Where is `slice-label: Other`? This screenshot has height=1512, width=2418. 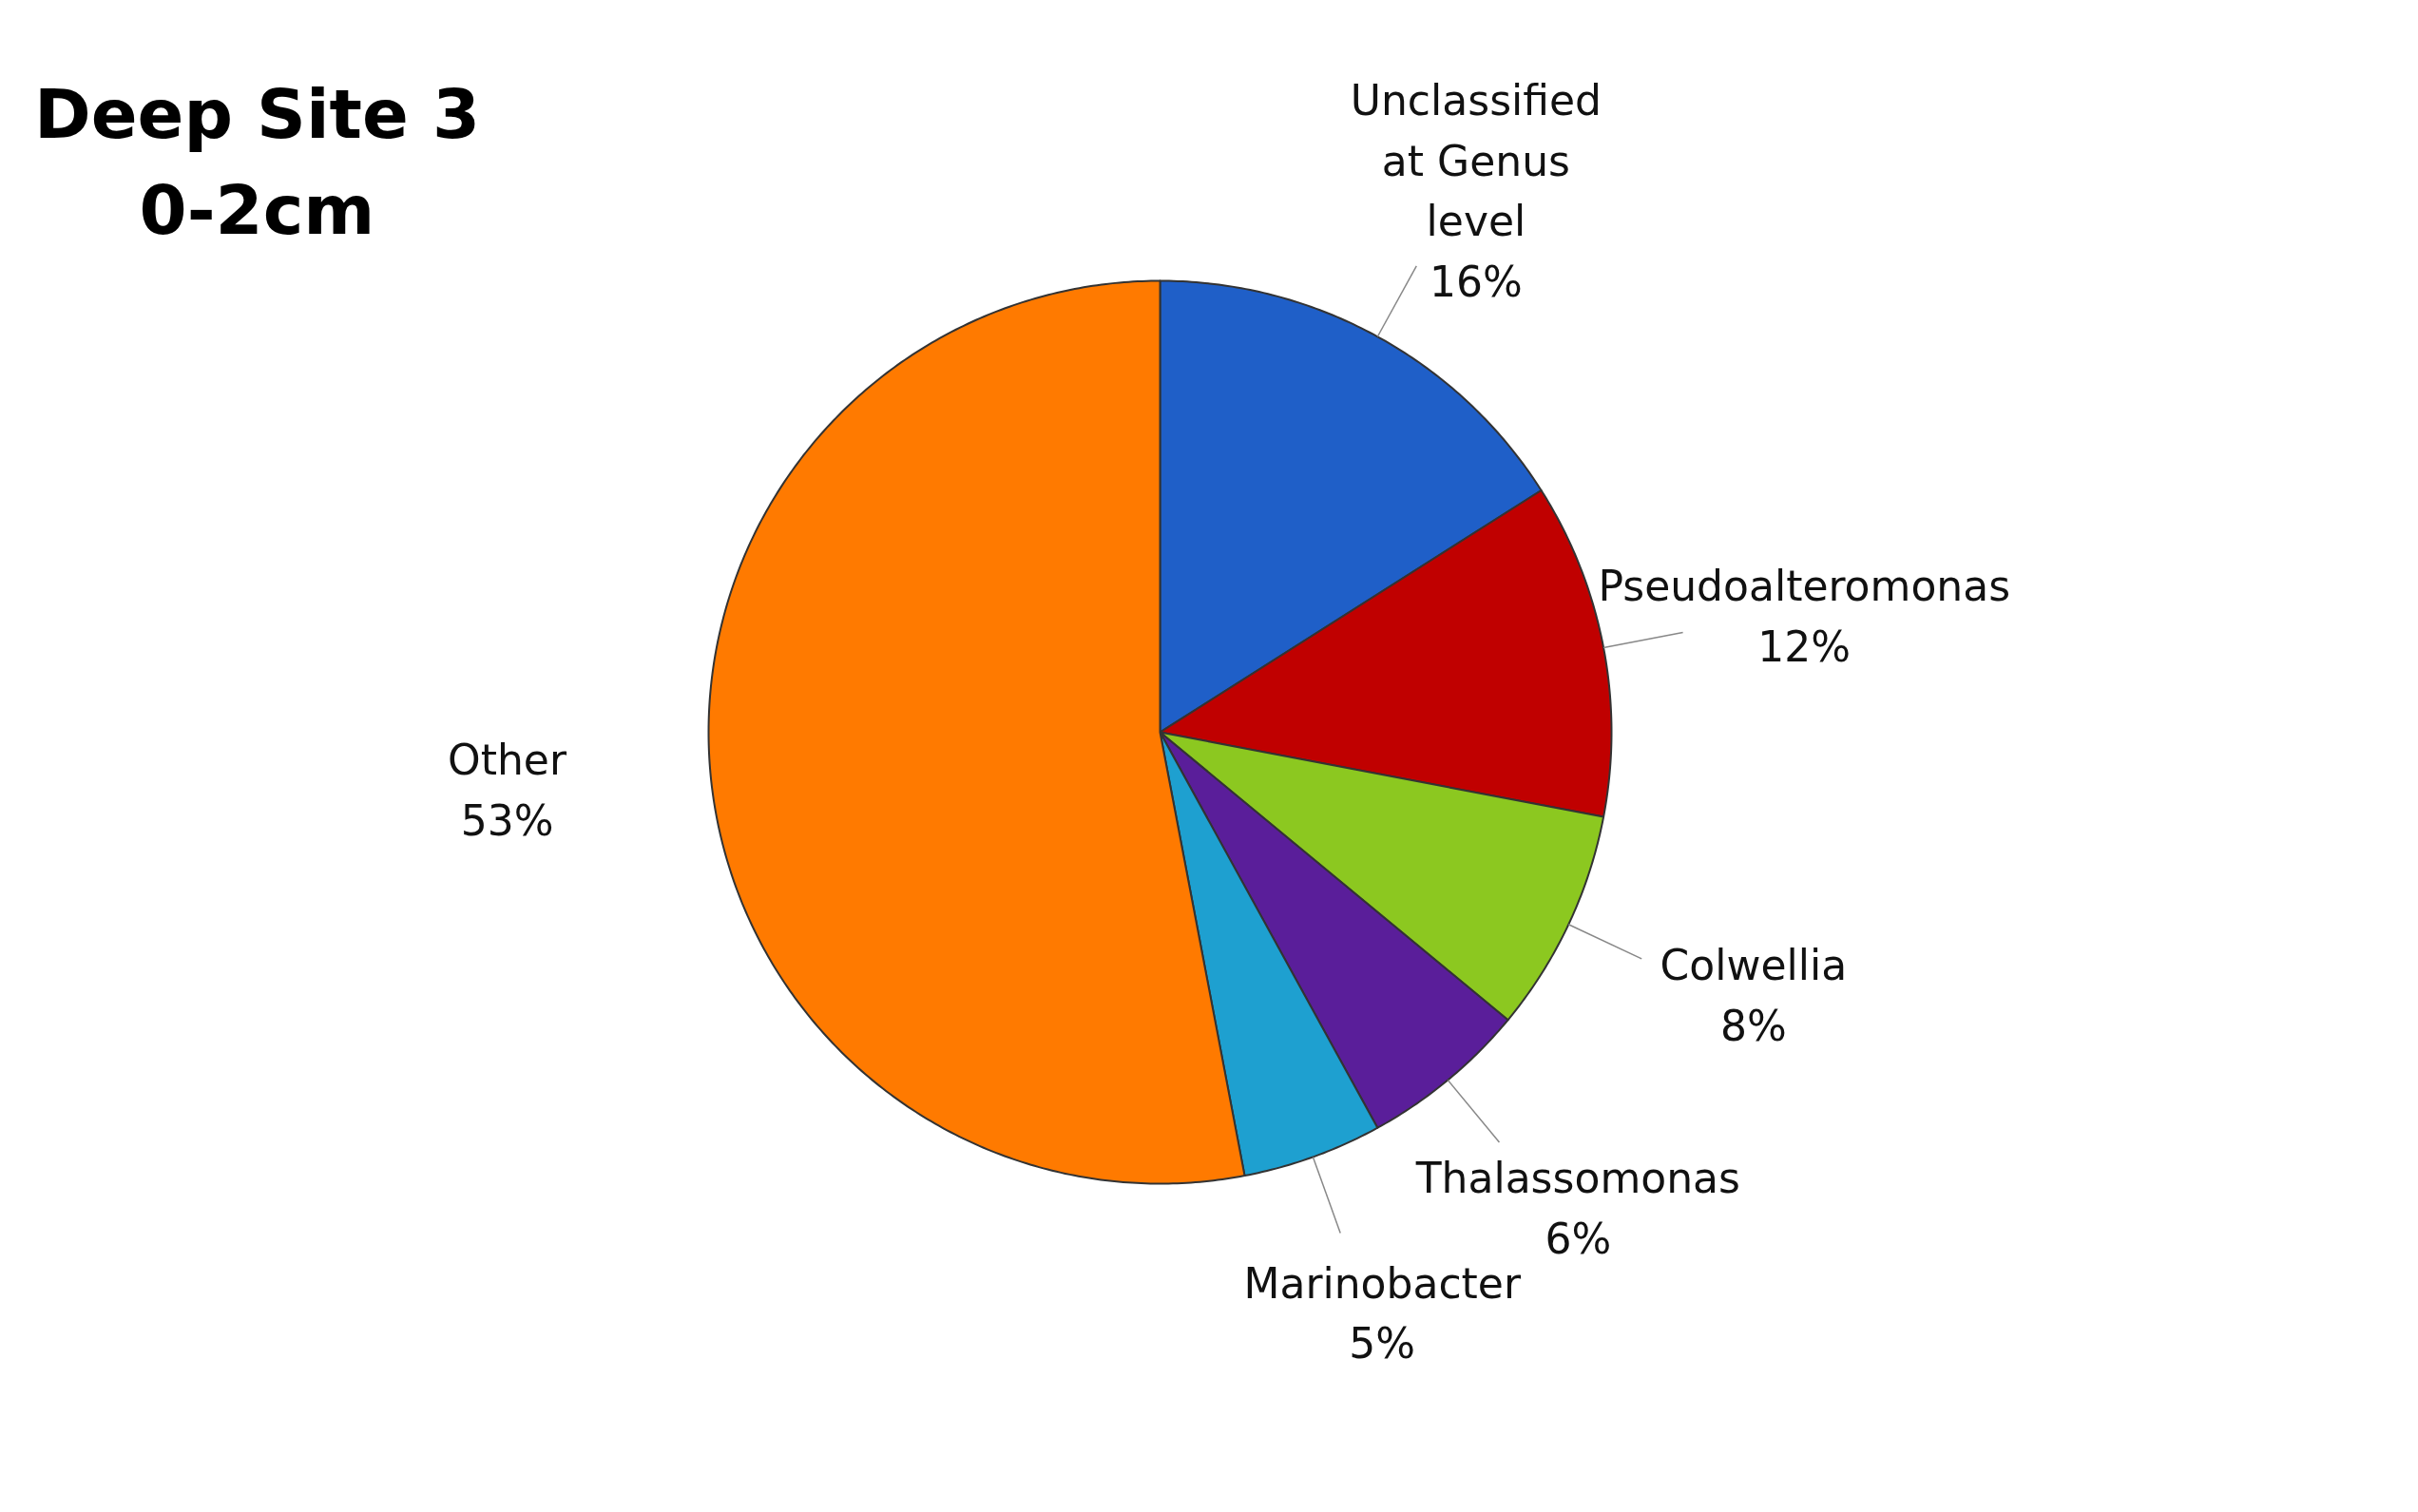 slice-label: Other is located at coordinates (507, 760).